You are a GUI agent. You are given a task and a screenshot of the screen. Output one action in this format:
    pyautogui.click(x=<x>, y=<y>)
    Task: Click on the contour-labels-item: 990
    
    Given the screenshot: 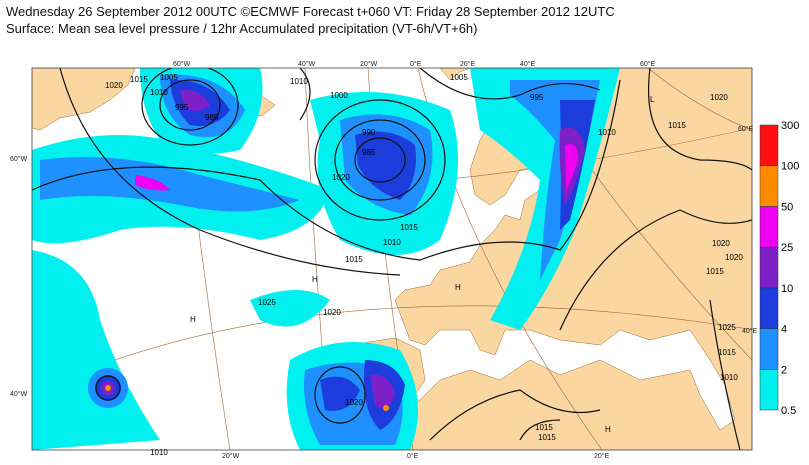 What is the action you would take?
    pyautogui.click(x=369, y=132)
    